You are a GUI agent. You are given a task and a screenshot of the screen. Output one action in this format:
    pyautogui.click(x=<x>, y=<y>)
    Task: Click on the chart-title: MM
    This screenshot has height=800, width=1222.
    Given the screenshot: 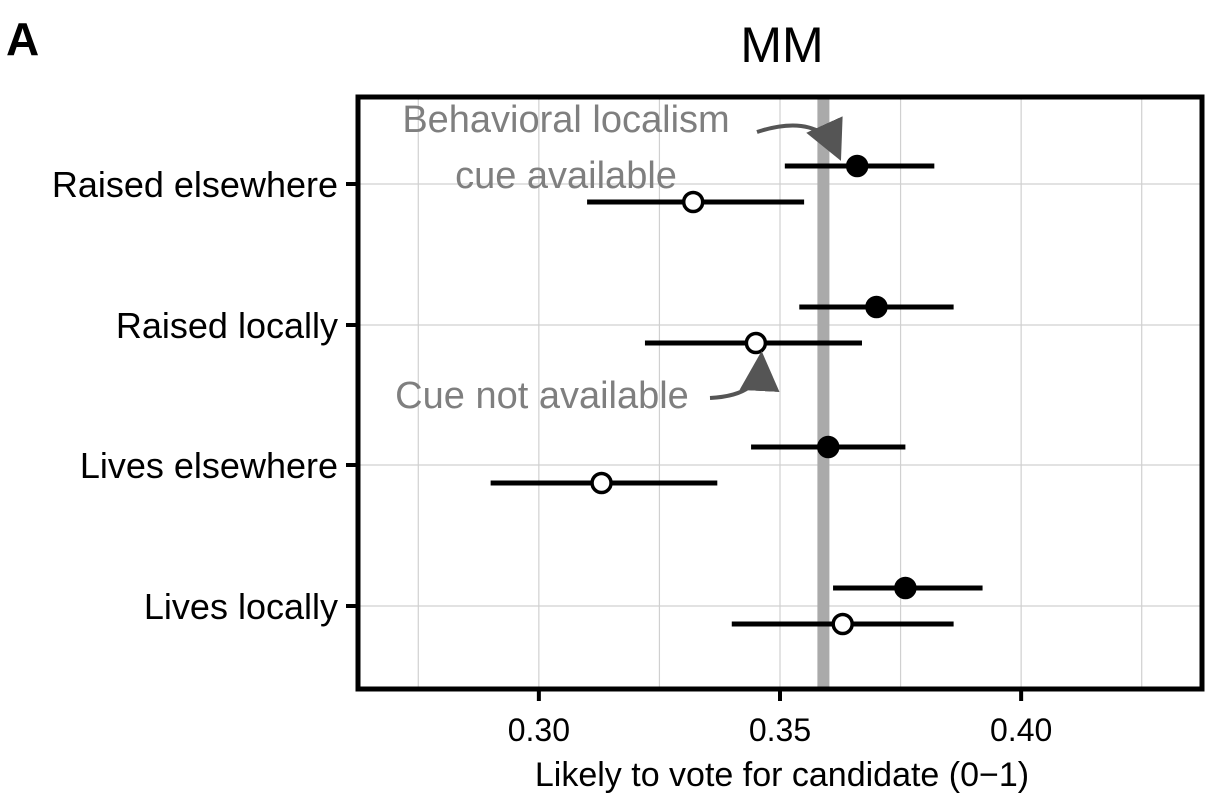 What is the action you would take?
    pyautogui.click(x=781, y=45)
    